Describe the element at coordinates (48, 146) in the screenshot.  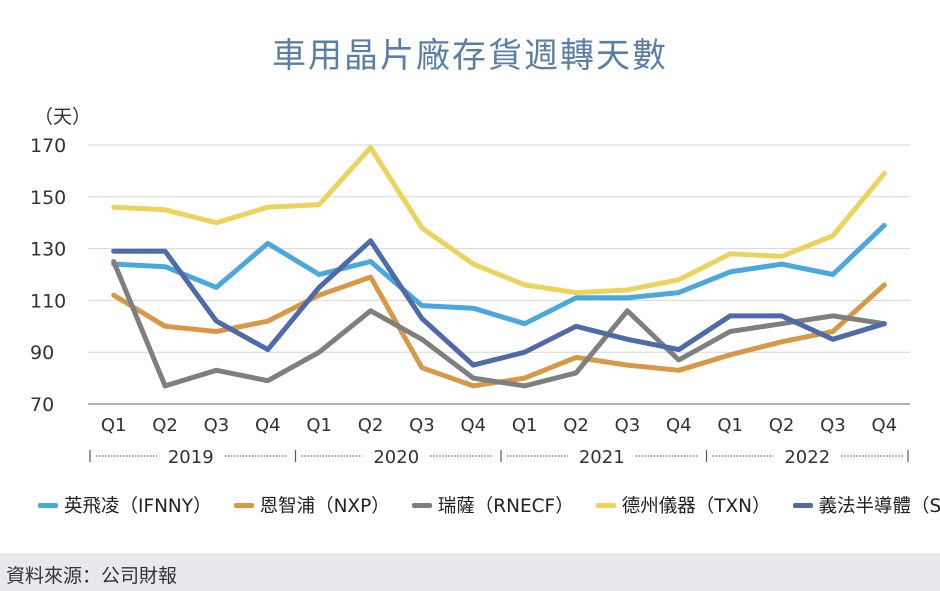
I see `y-tick-label: 170` at that location.